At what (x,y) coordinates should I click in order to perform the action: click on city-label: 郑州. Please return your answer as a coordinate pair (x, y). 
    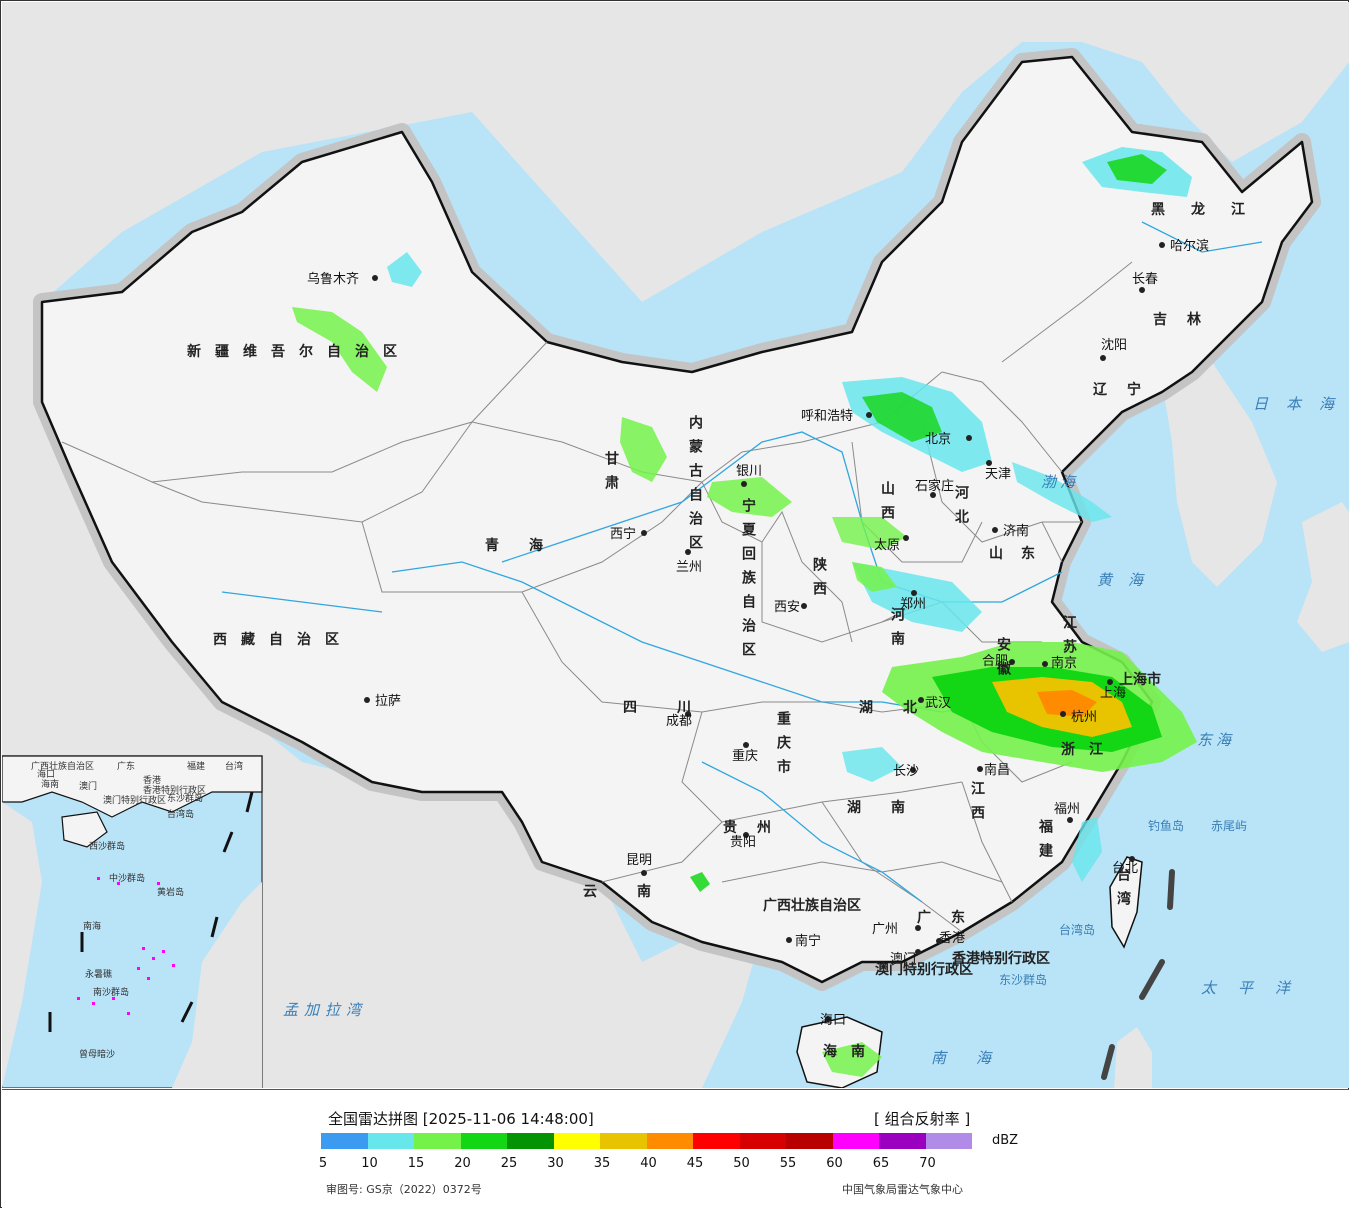
    Looking at the image, I should click on (913, 604).